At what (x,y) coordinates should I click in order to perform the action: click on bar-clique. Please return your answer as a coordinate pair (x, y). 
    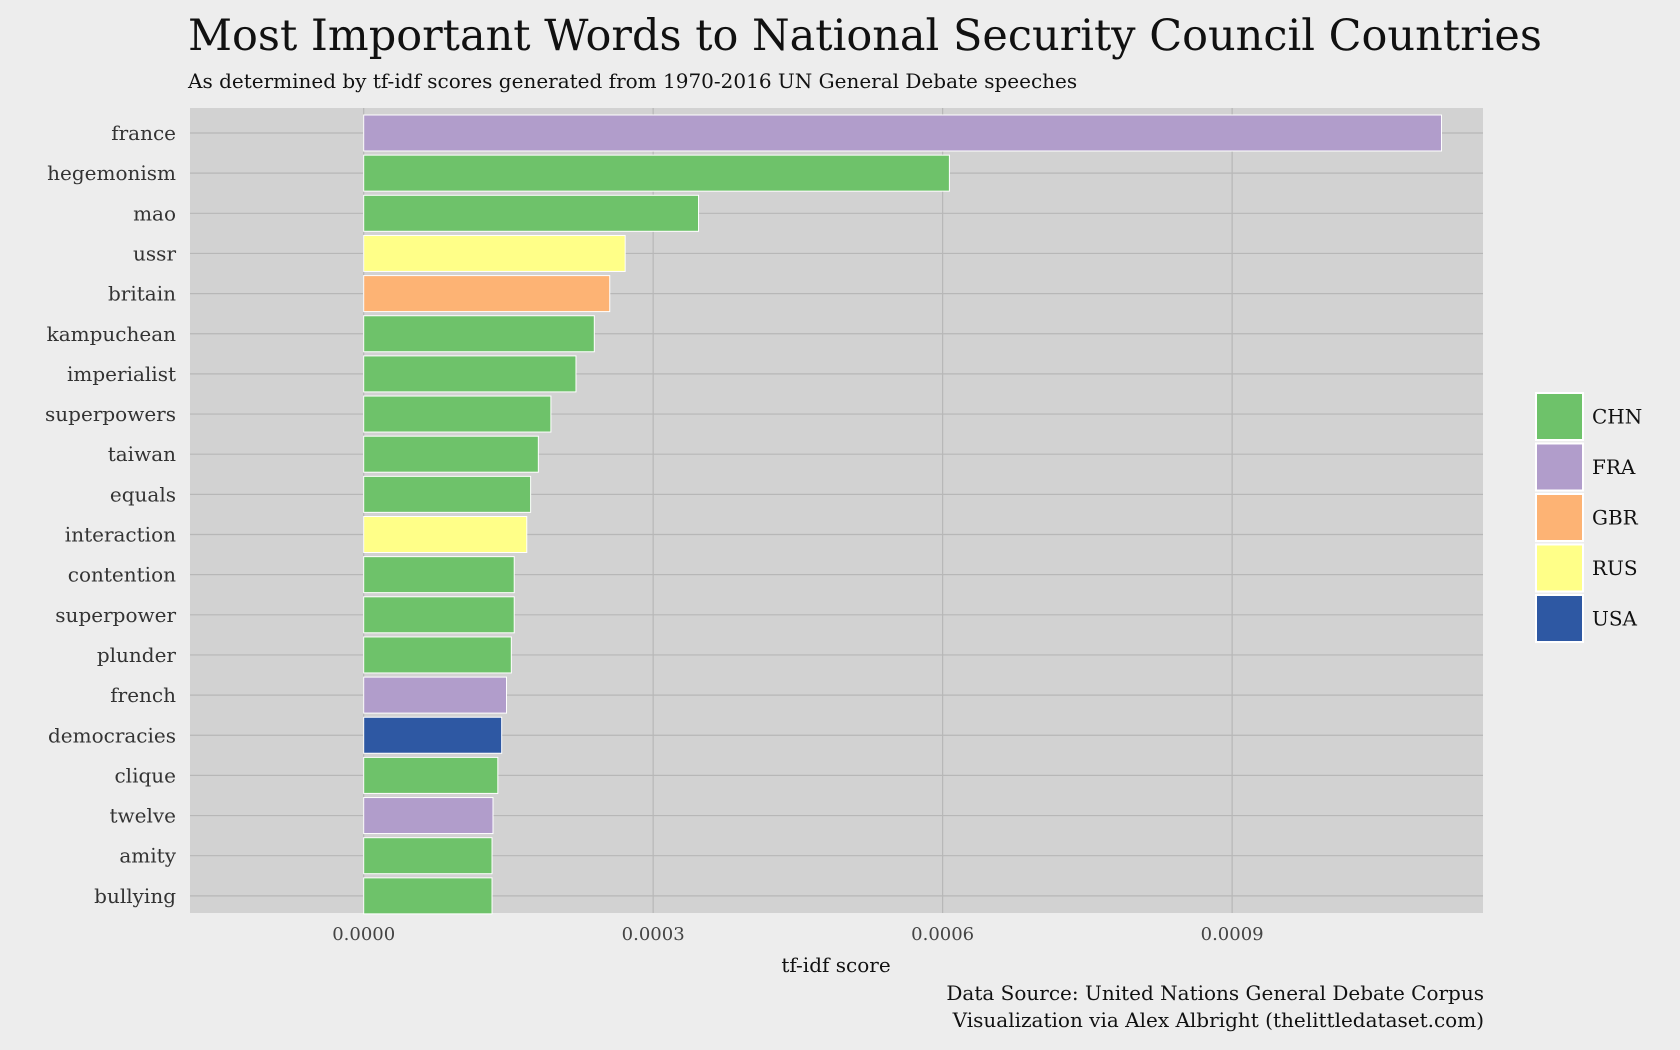
    Looking at the image, I should click on (431, 775).